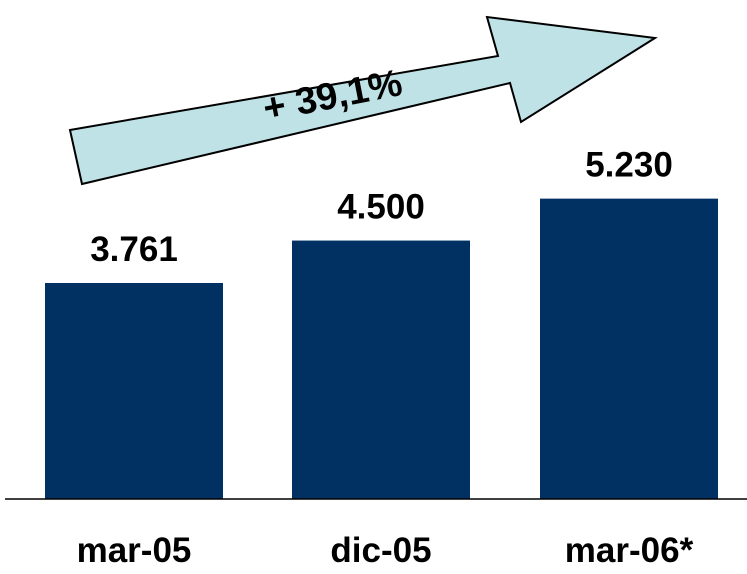 The height and width of the screenshot is (574, 747). I want to click on value-label-mar-06*: 5.230, so click(629, 165).